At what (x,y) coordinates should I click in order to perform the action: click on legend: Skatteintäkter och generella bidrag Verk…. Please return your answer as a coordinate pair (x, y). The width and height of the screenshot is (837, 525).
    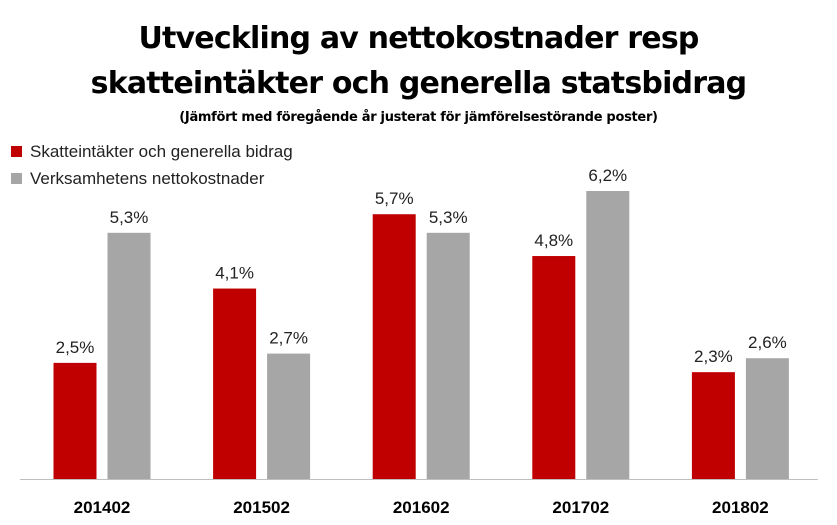
    Looking at the image, I should click on (152, 165).